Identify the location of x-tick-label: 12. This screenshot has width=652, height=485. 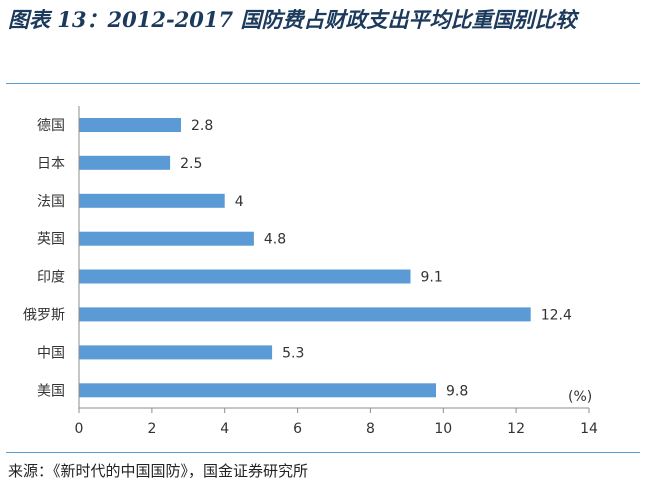
(516, 429).